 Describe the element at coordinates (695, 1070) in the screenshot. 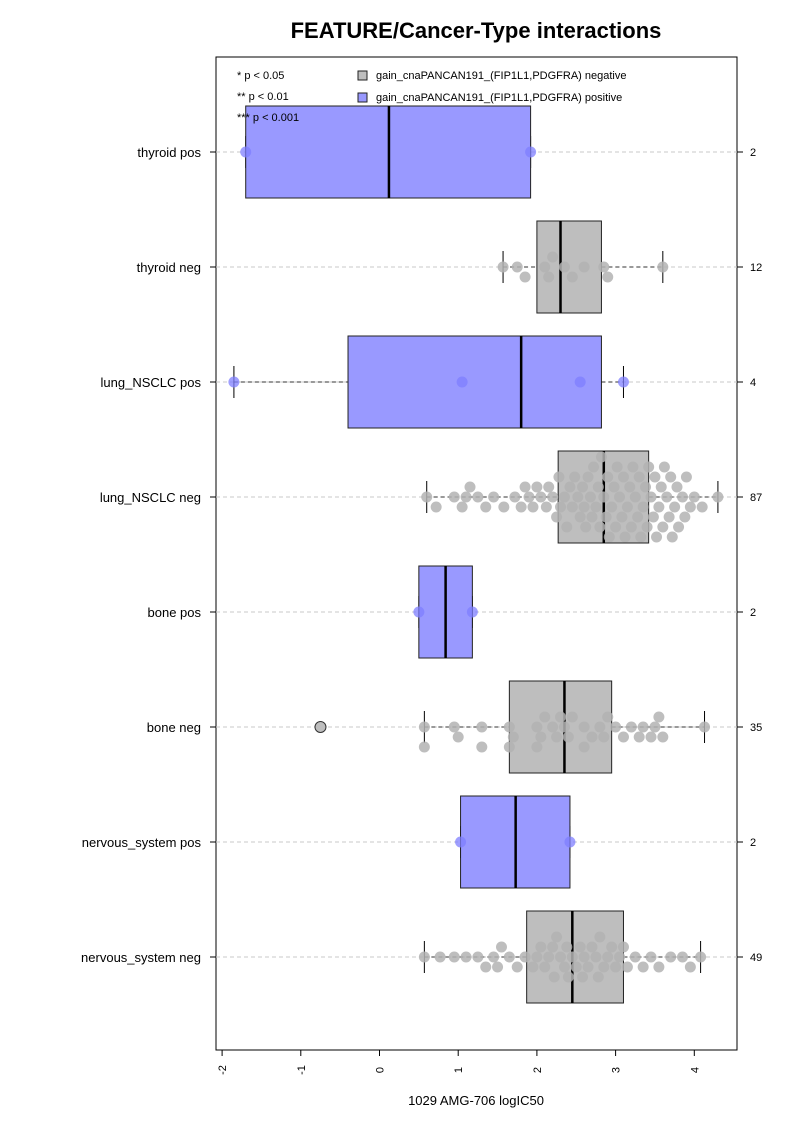

I see `x-tick-label: 4` at that location.